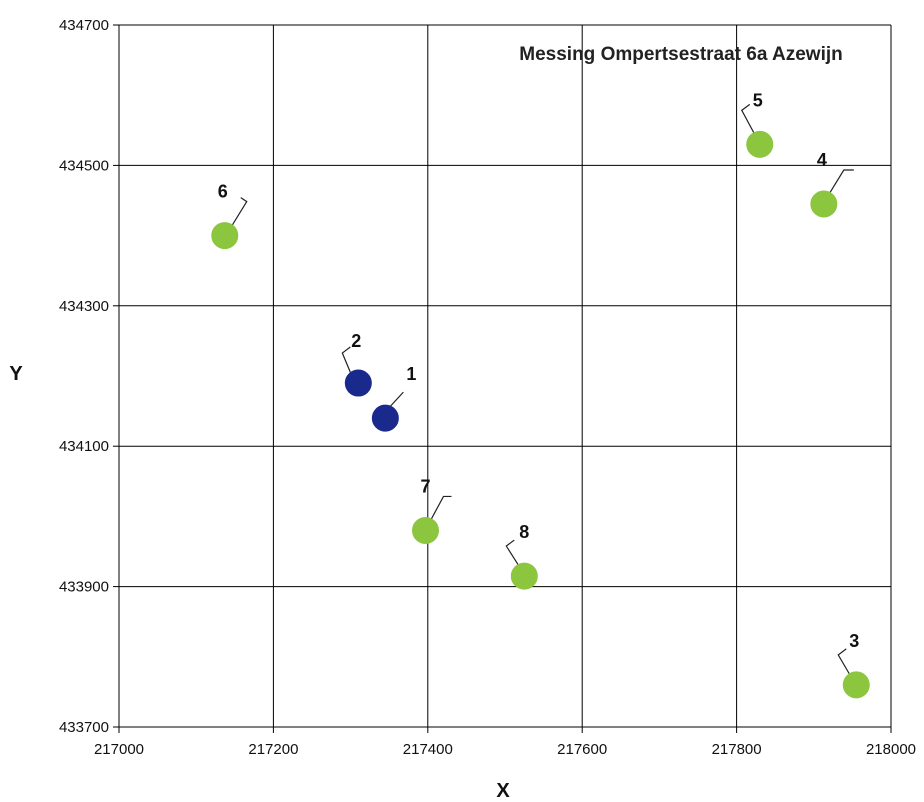  I want to click on y-axis-tick-labels: 433700 433900 434100 434300 434500 434700, so click(84, 376).